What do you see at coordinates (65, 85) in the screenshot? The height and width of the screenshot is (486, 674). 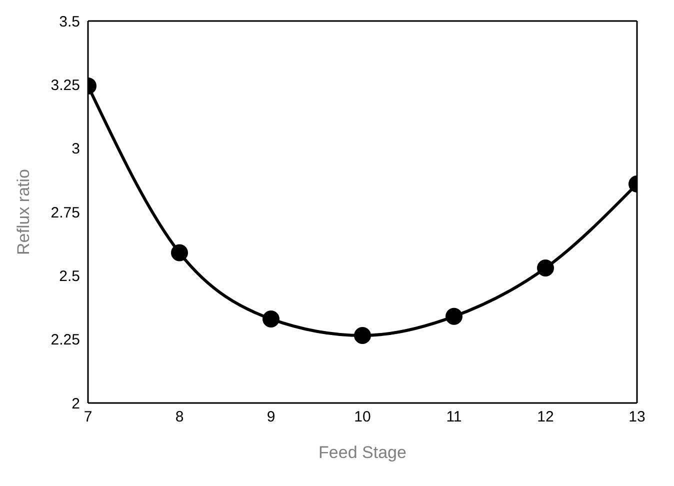 I see `y-tick-label: 3.25` at bounding box center [65, 85].